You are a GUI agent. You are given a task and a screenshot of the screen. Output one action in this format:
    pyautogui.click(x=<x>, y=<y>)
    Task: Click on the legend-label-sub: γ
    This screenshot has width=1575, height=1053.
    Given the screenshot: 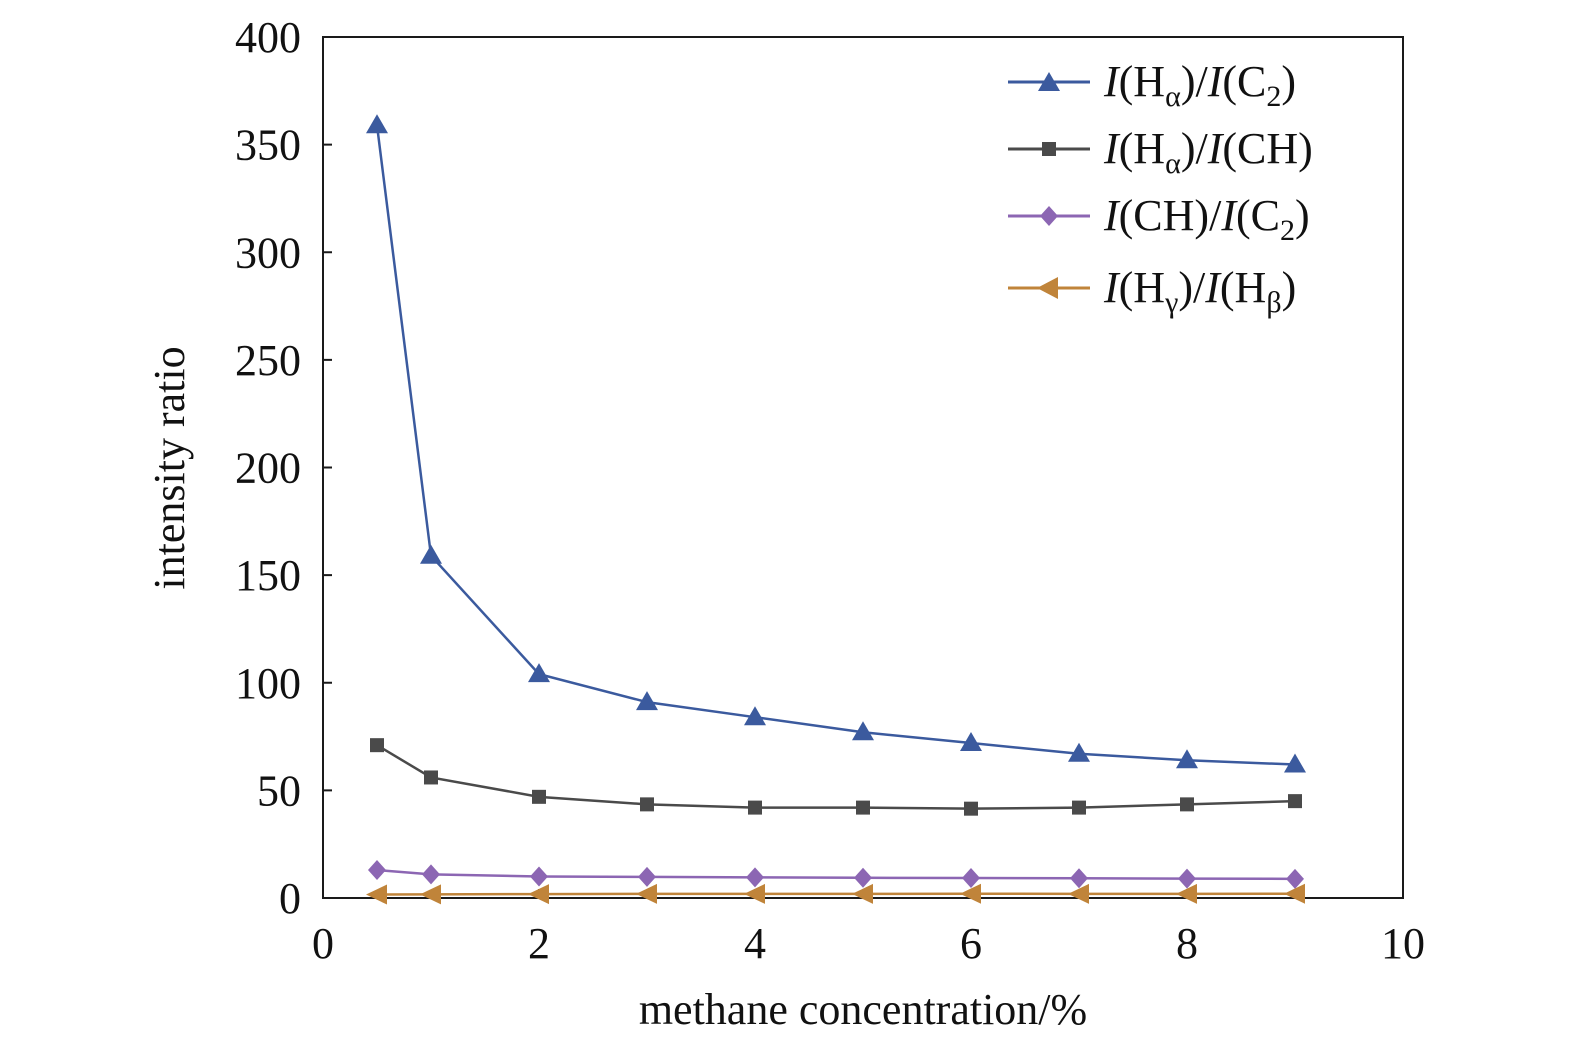 What is the action you would take?
    pyautogui.click(x=1171, y=302)
    